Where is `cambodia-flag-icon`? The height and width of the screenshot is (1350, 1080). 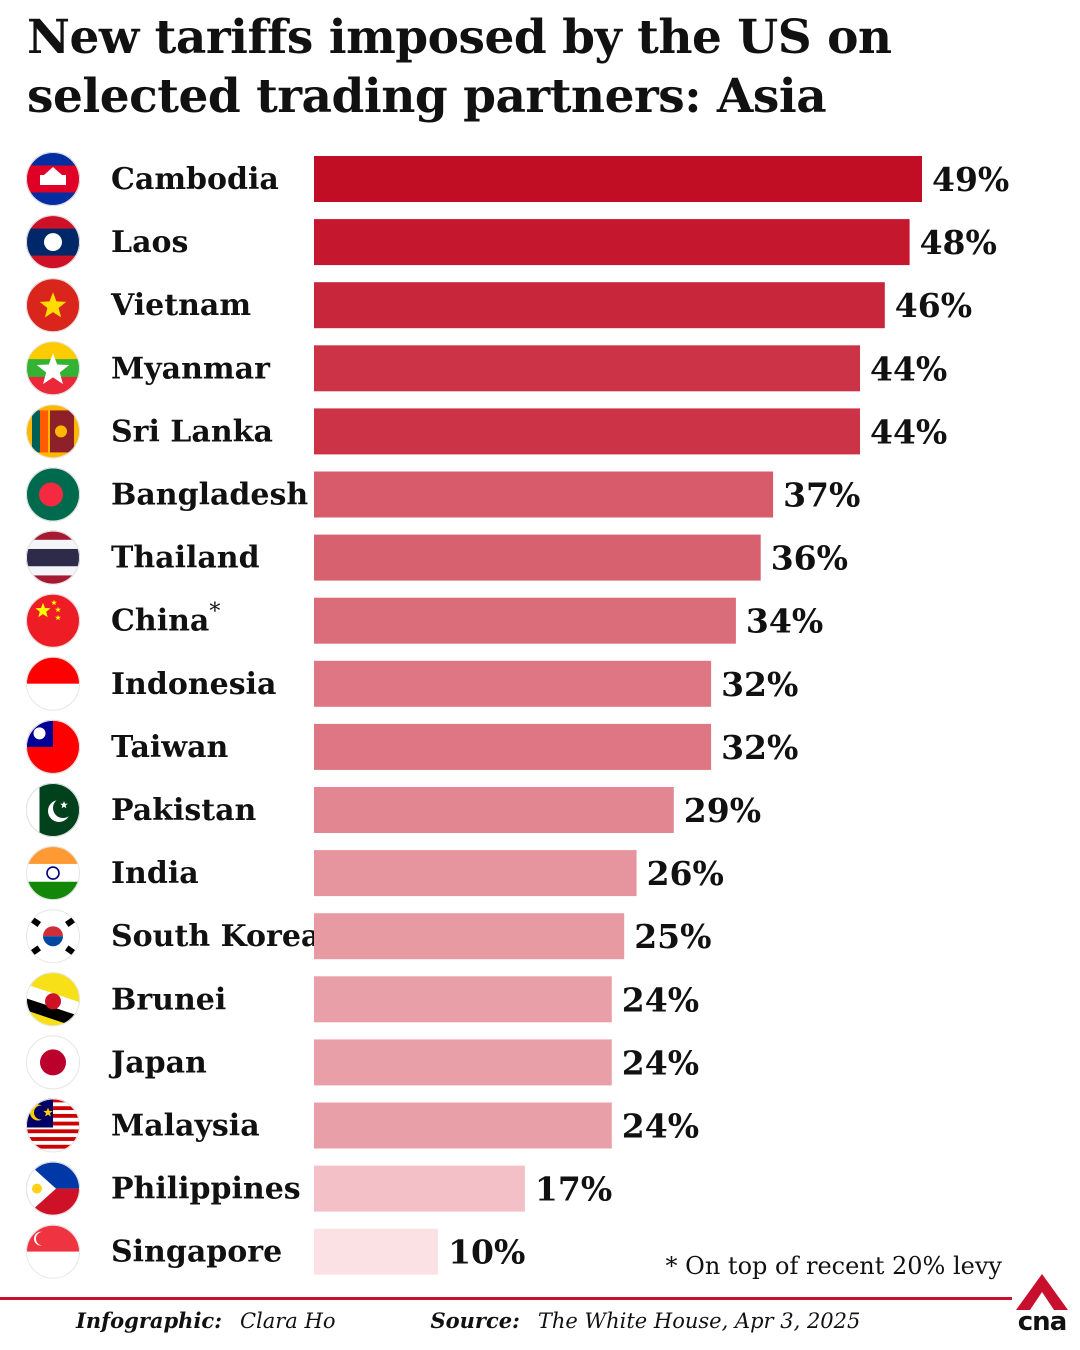
cambodia-flag-icon is located at coordinates (53, 179).